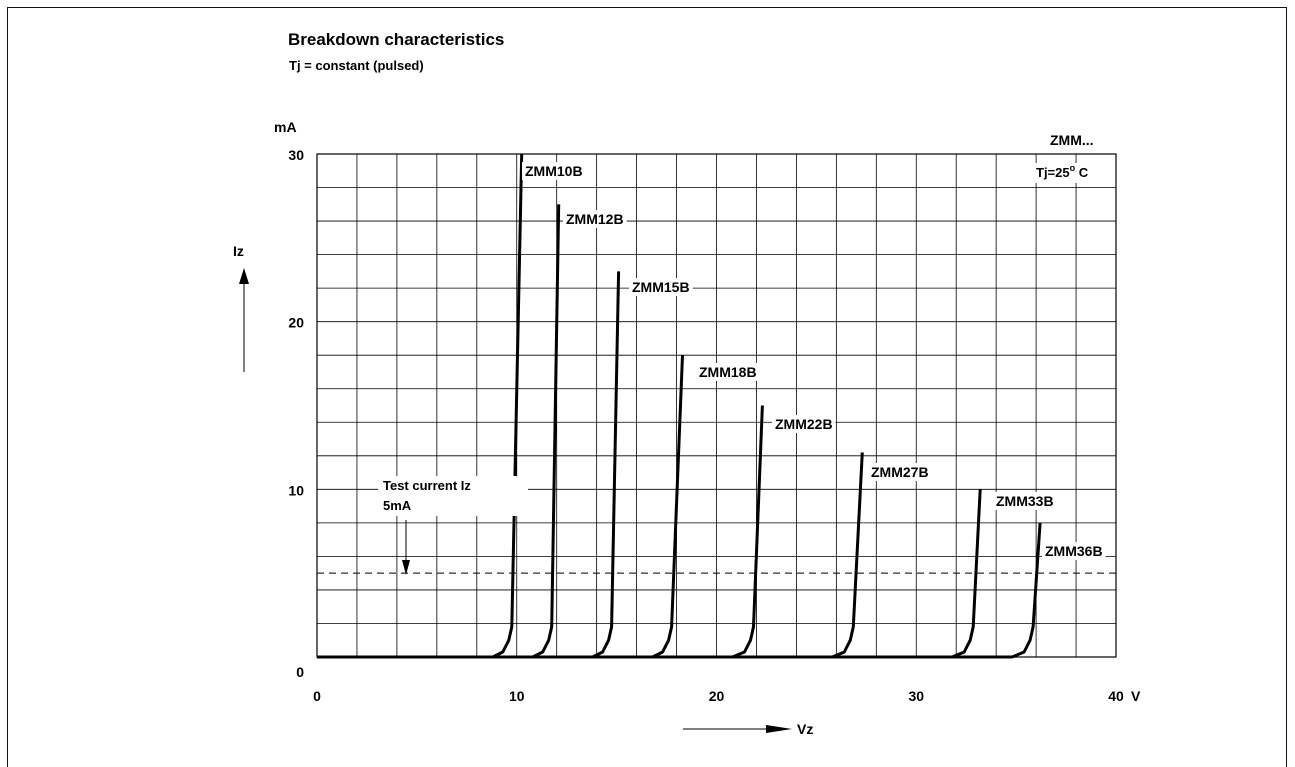 This screenshot has width=1295, height=767. What do you see at coordinates (1136, 696) in the screenshot?
I see `x-axis-unit: V` at bounding box center [1136, 696].